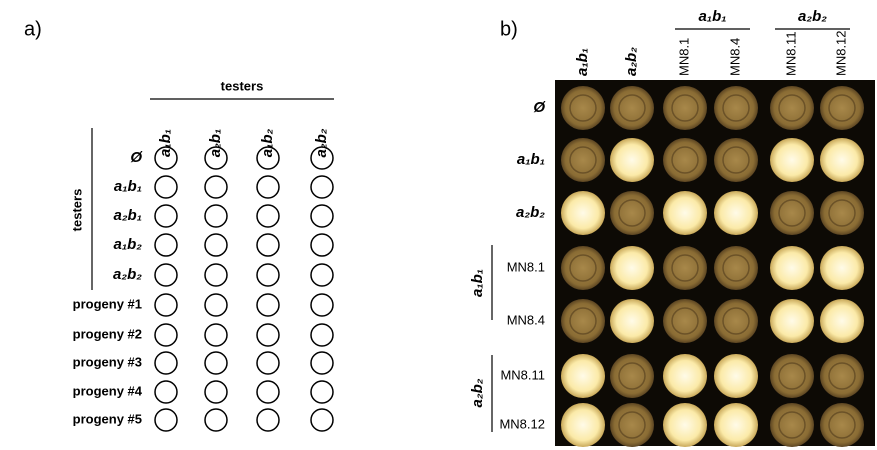  Describe the element at coordinates (107, 303) in the screenshot. I see `row-label: progeny #1` at that location.